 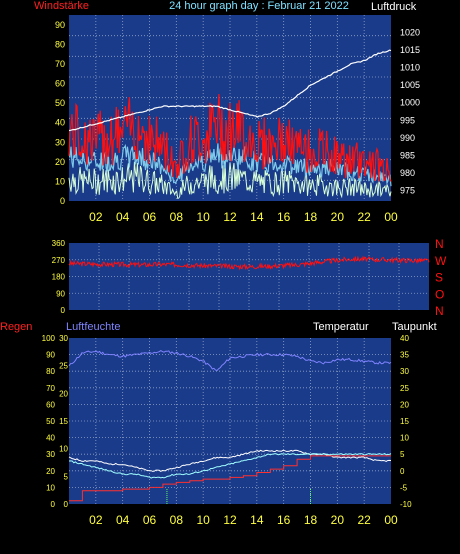 I want to click on y-tick-label-direction: 90, so click(x=60, y=293).